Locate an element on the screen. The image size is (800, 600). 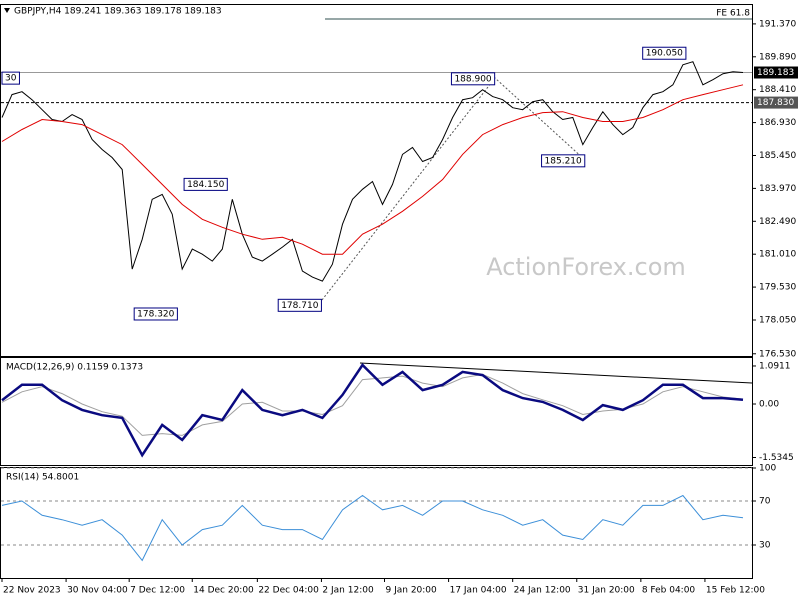
y-tick-label: 70 is located at coordinates (765, 502).